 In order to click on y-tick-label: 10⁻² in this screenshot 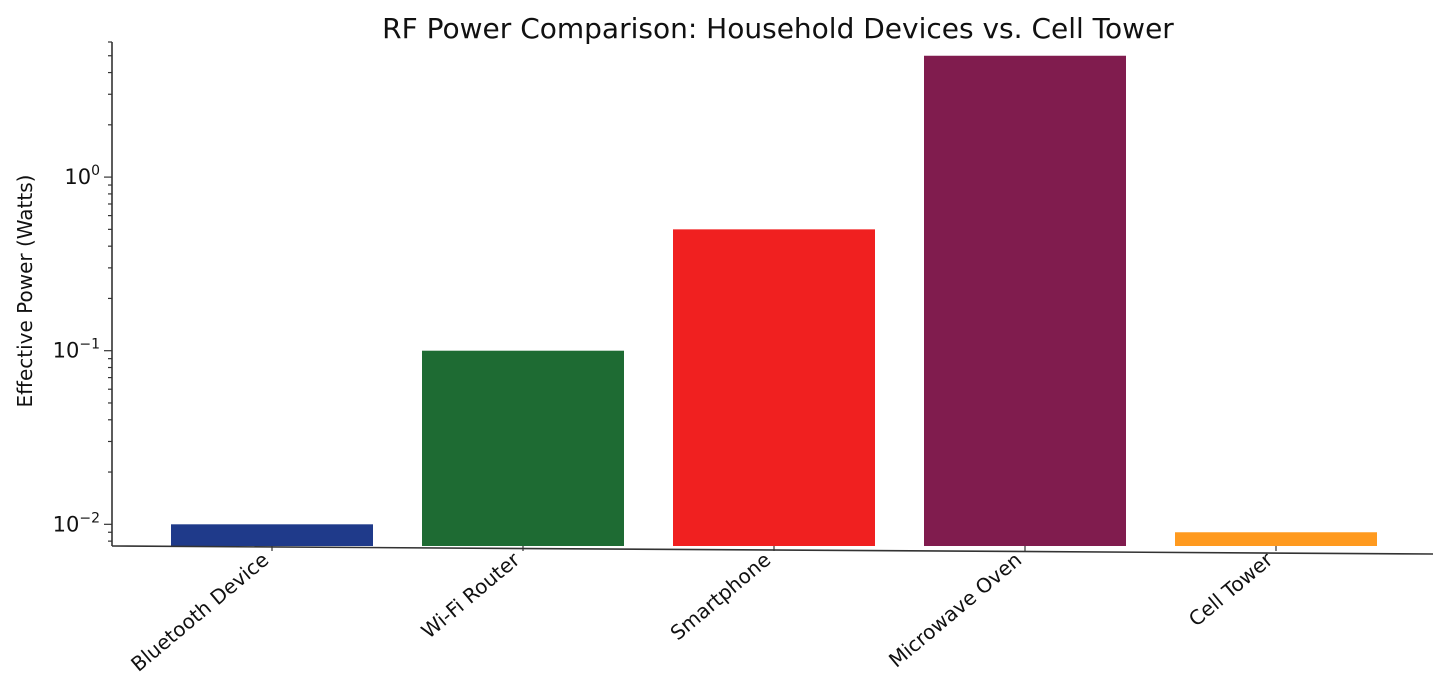, I will do `click(76, 523)`.